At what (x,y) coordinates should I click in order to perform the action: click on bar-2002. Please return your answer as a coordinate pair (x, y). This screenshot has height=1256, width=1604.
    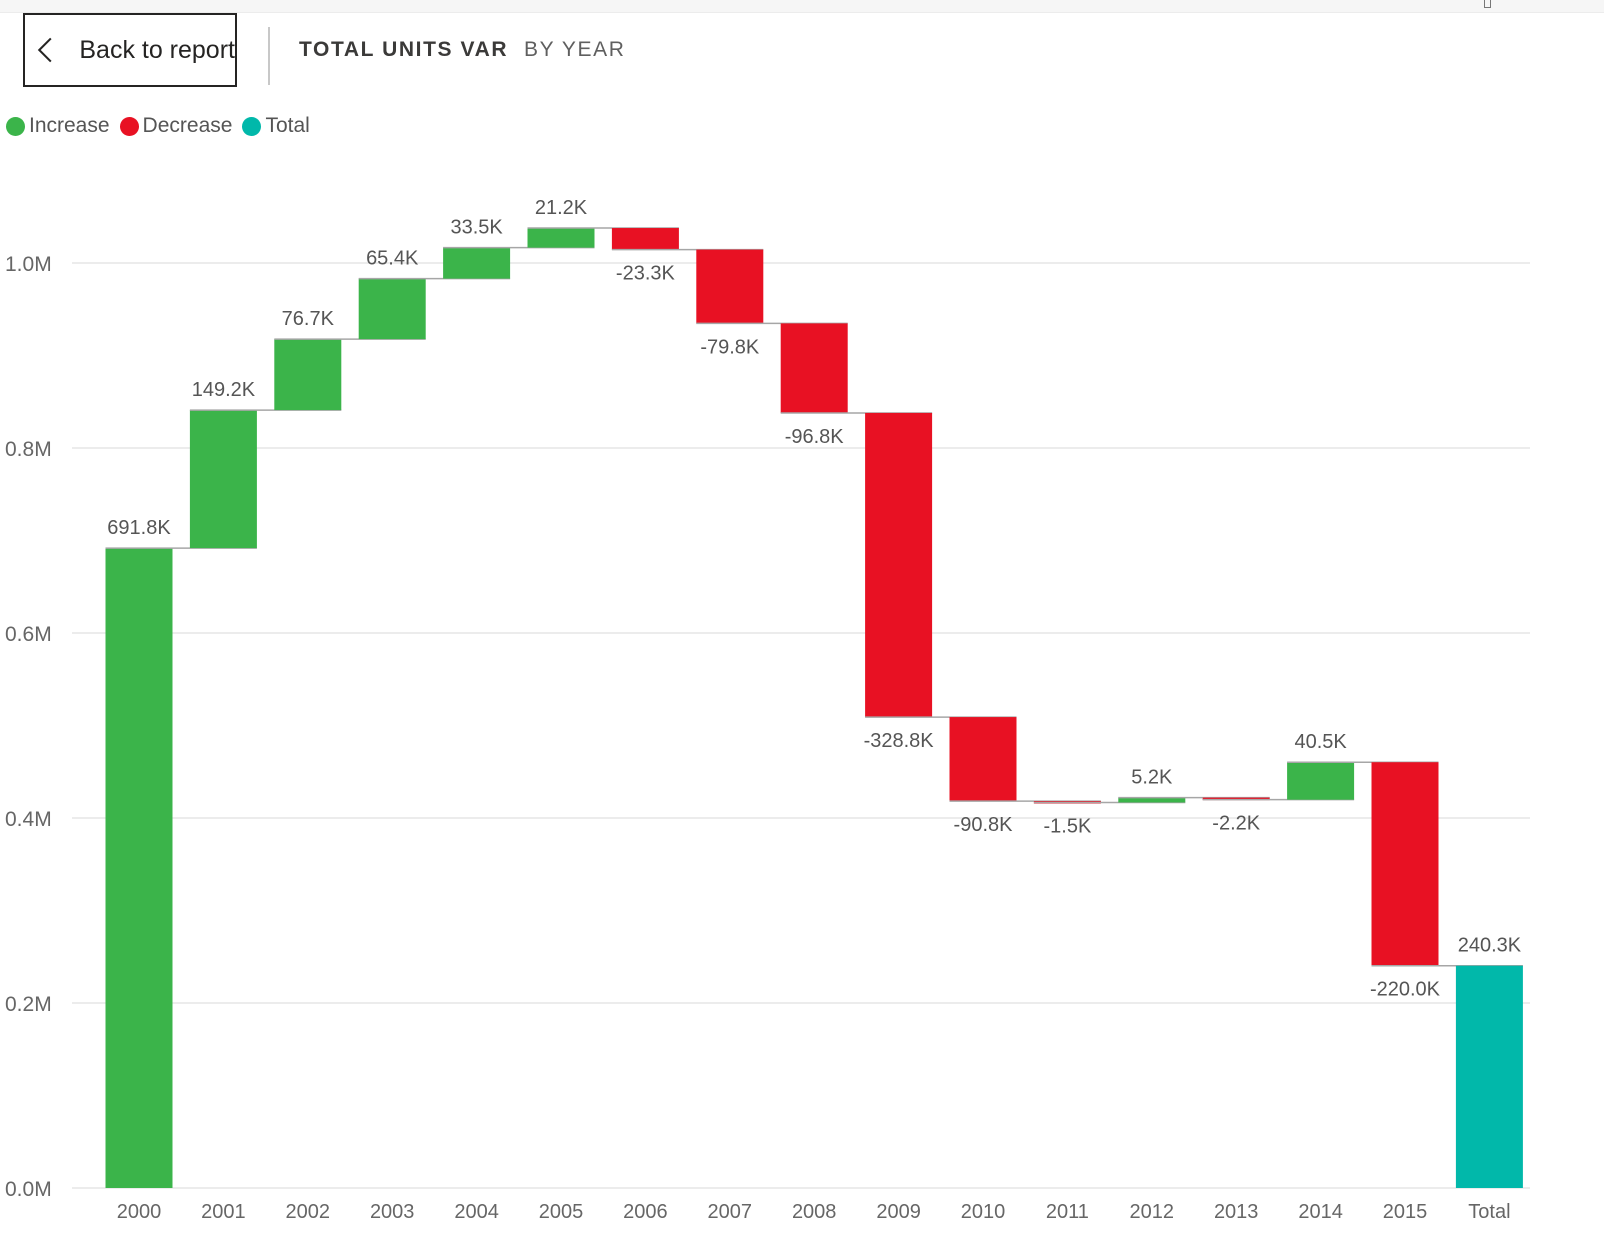
    Looking at the image, I should click on (308, 375).